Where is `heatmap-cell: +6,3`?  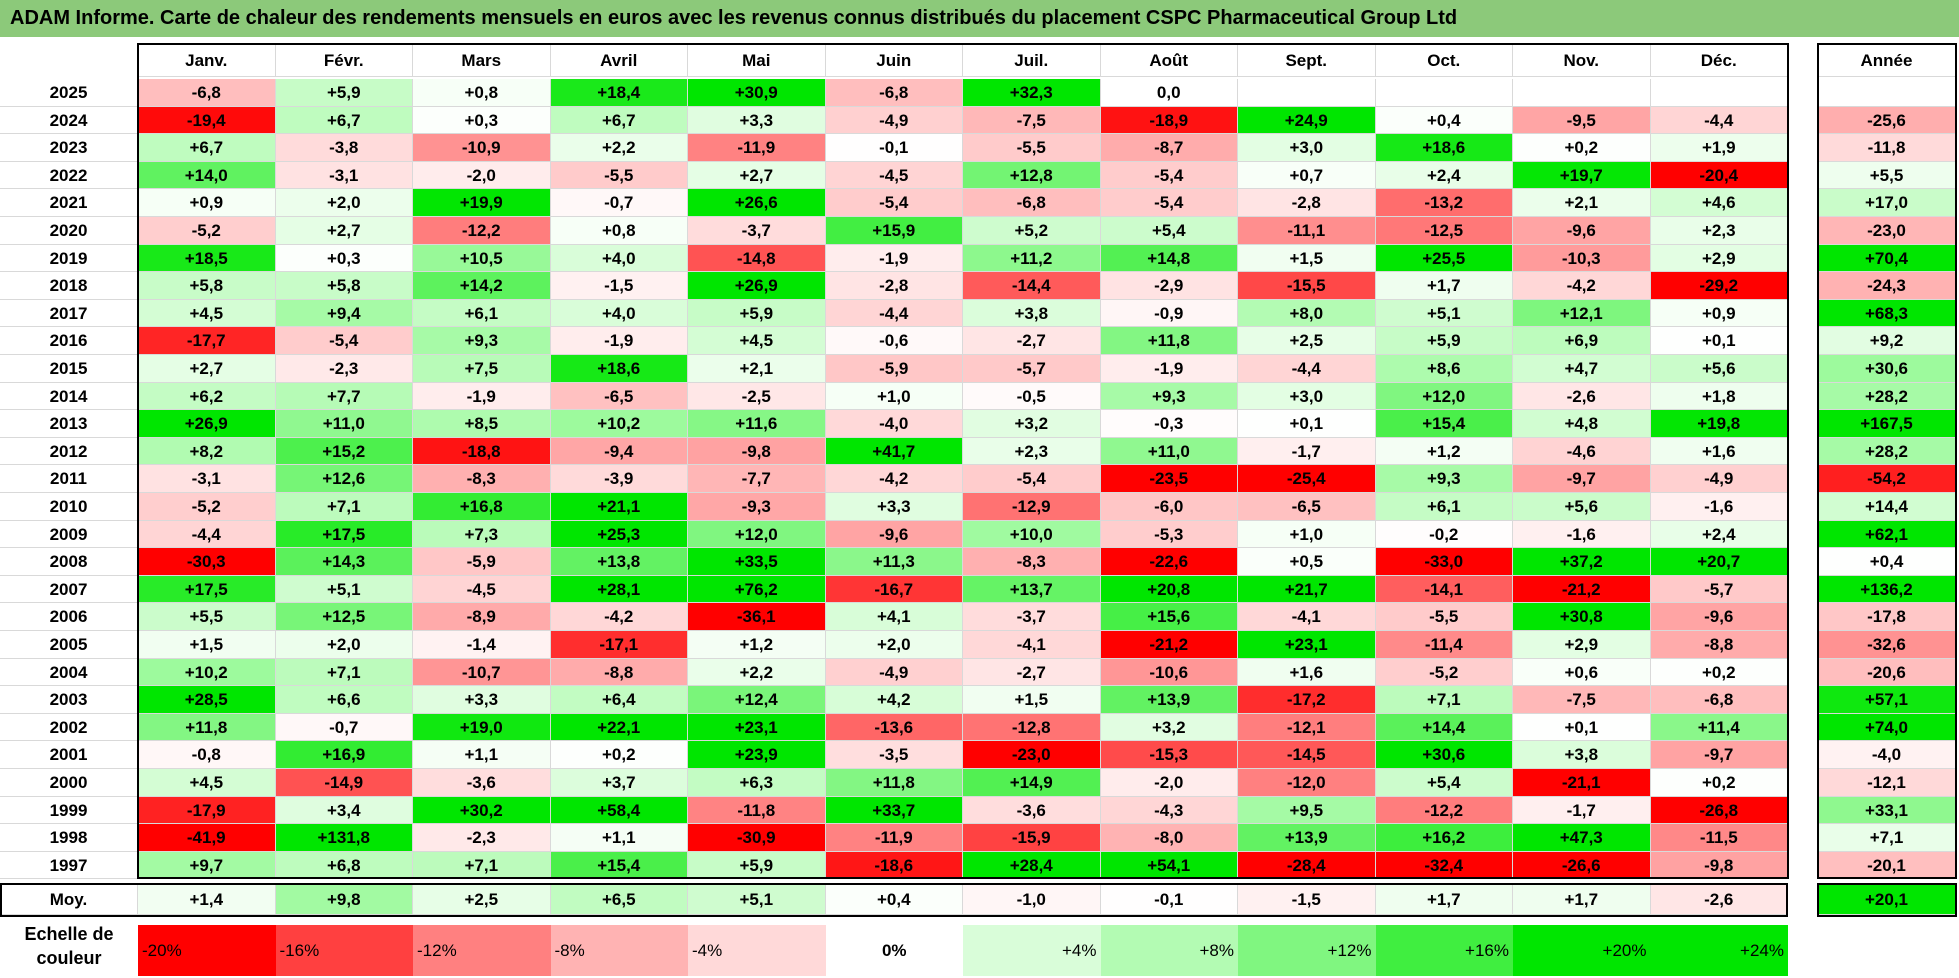 heatmap-cell: +6,3 is located at coordinates (757, 783).